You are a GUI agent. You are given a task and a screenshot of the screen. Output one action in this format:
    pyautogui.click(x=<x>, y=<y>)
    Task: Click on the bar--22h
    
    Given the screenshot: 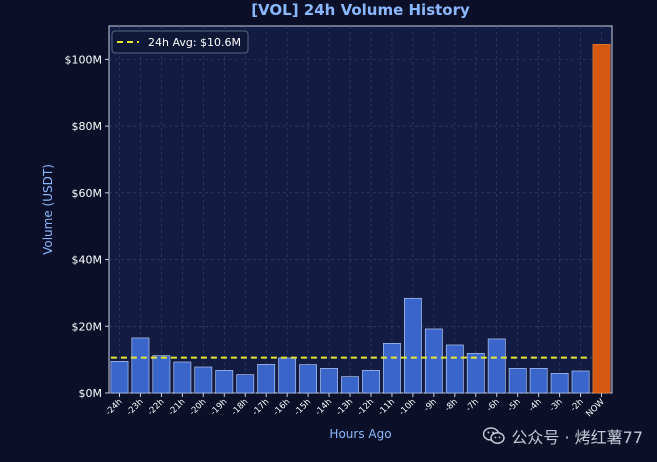 What is the action you would take?
    pyautogui.click(x=161, y=374)
    